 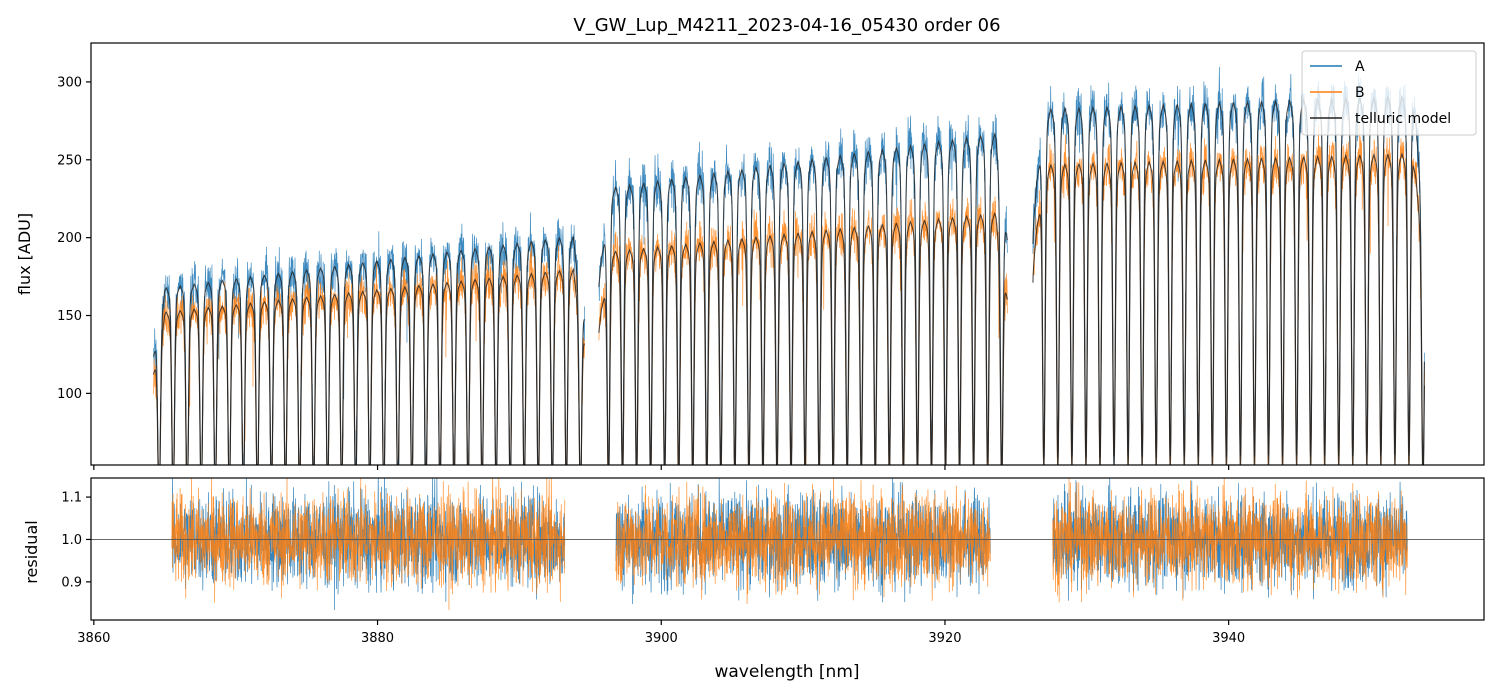 What do you see at coordinates (69, 316) in the screenshot?
I see `y-tick-label: 150` at bounding box center [69, 316].